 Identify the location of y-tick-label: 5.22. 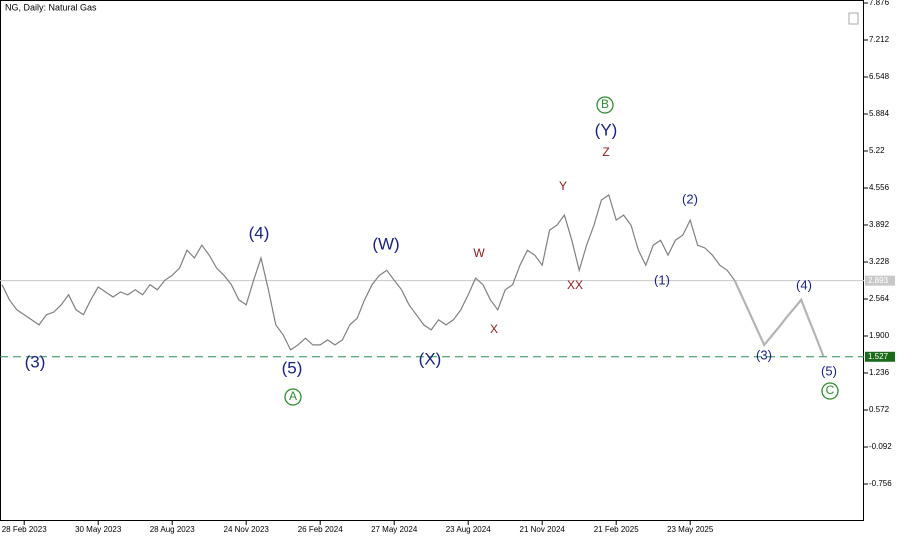
(877, 150).